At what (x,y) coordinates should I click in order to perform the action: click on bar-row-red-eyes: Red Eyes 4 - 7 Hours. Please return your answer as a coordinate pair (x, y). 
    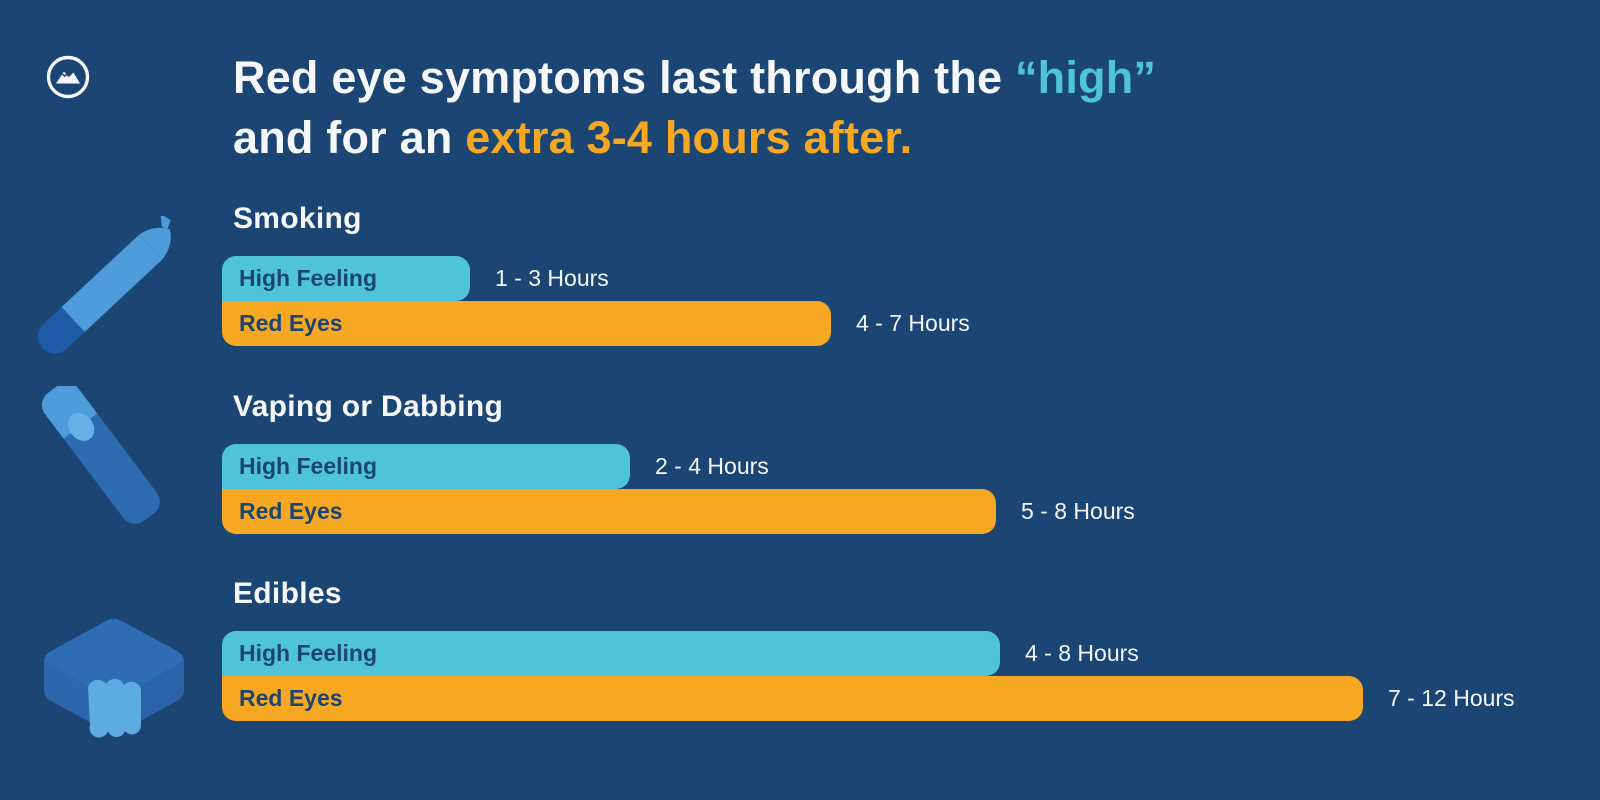
    Looking at the image, I should click on (891, 323).